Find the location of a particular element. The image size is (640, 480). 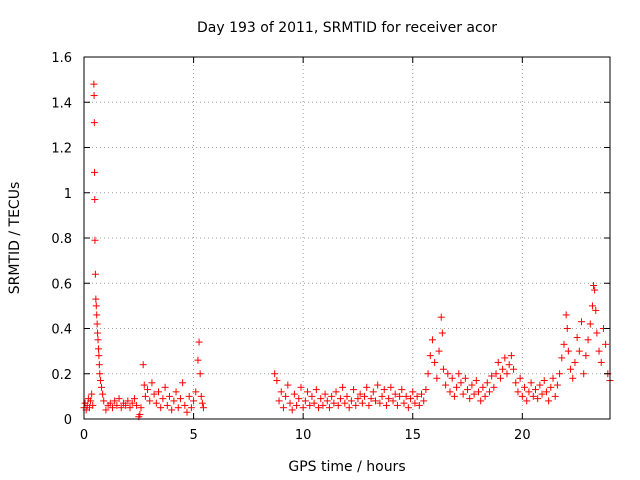

y-tick-label: 0.2 is located at coordinates (61, 375).